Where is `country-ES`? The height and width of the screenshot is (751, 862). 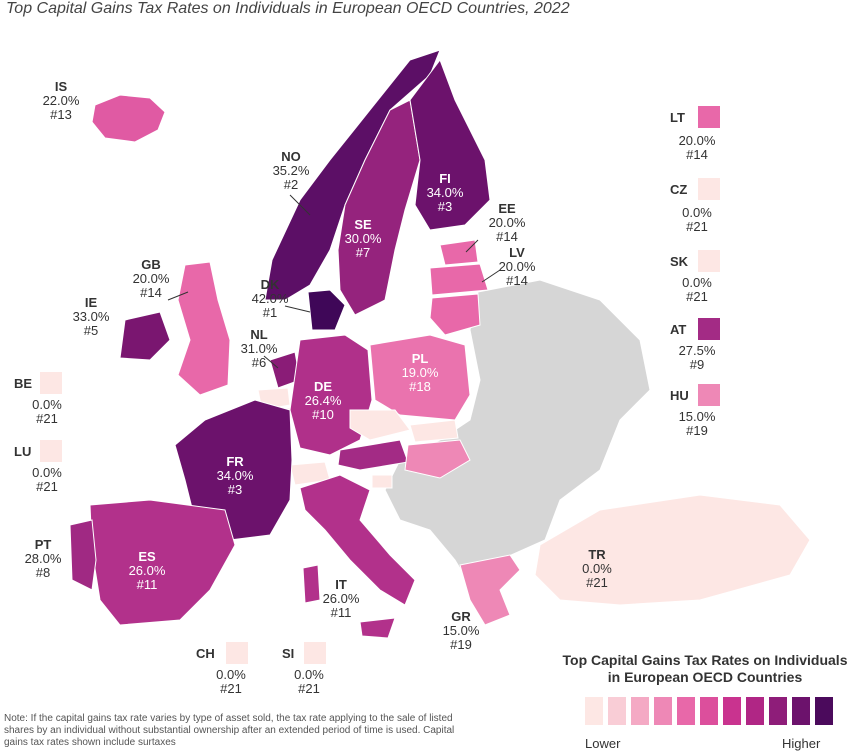 country-ES is located at coordinates (162, 562).